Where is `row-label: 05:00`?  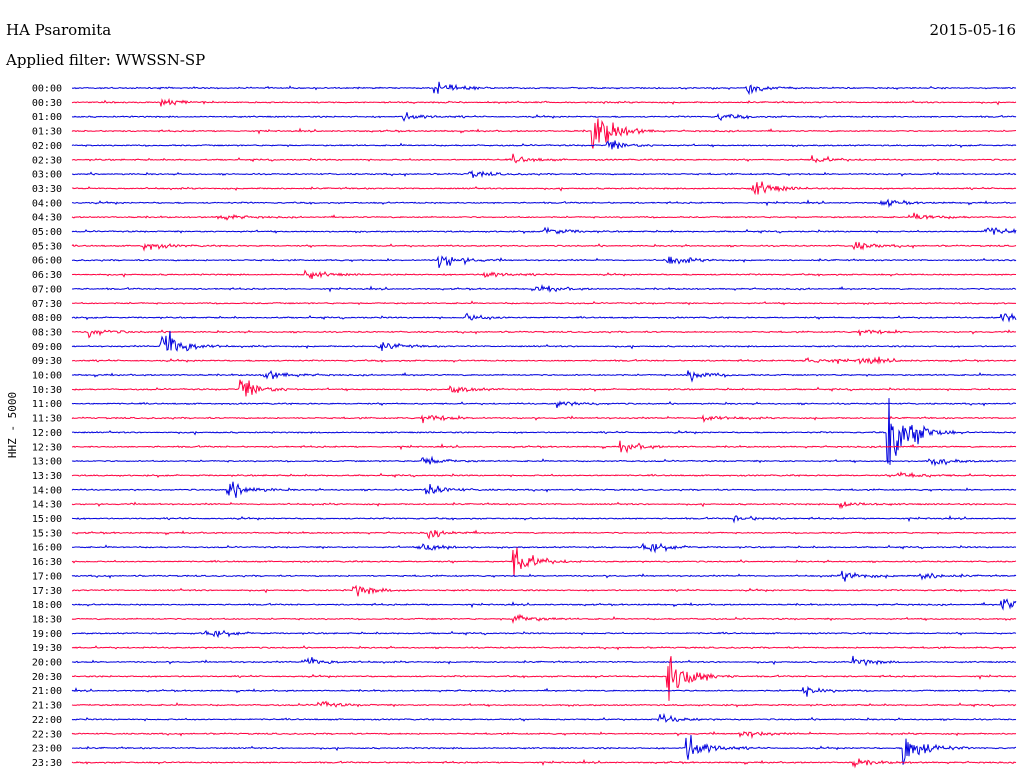 row-label: 05:00 is located at coordinates (47, 232).